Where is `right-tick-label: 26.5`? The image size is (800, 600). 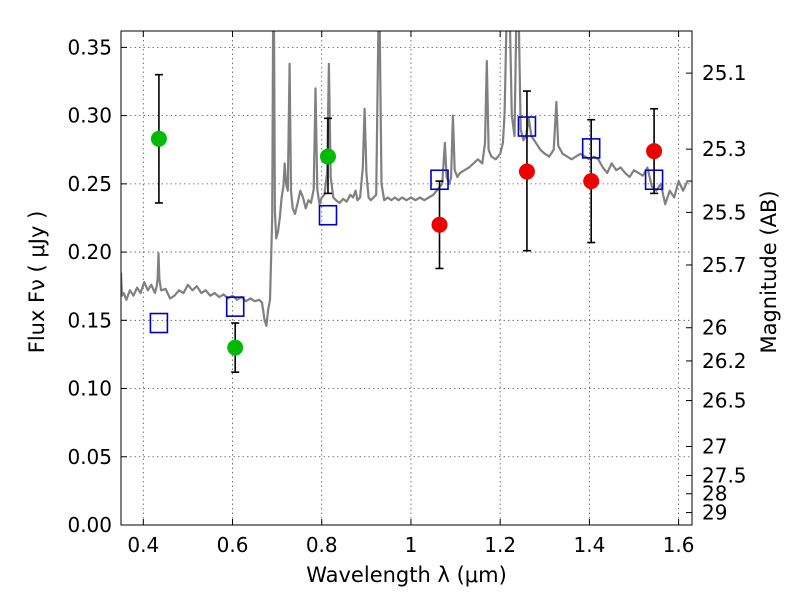
right-tick-label: 26.5 is located at coordinates (724, 401).